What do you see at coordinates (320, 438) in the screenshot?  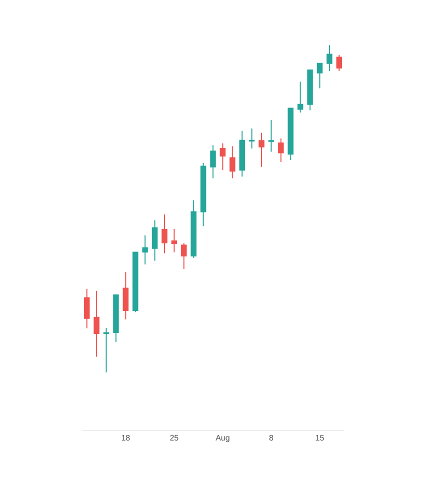 I see `x-tick-label: 15` at bounding box center [320, 438].